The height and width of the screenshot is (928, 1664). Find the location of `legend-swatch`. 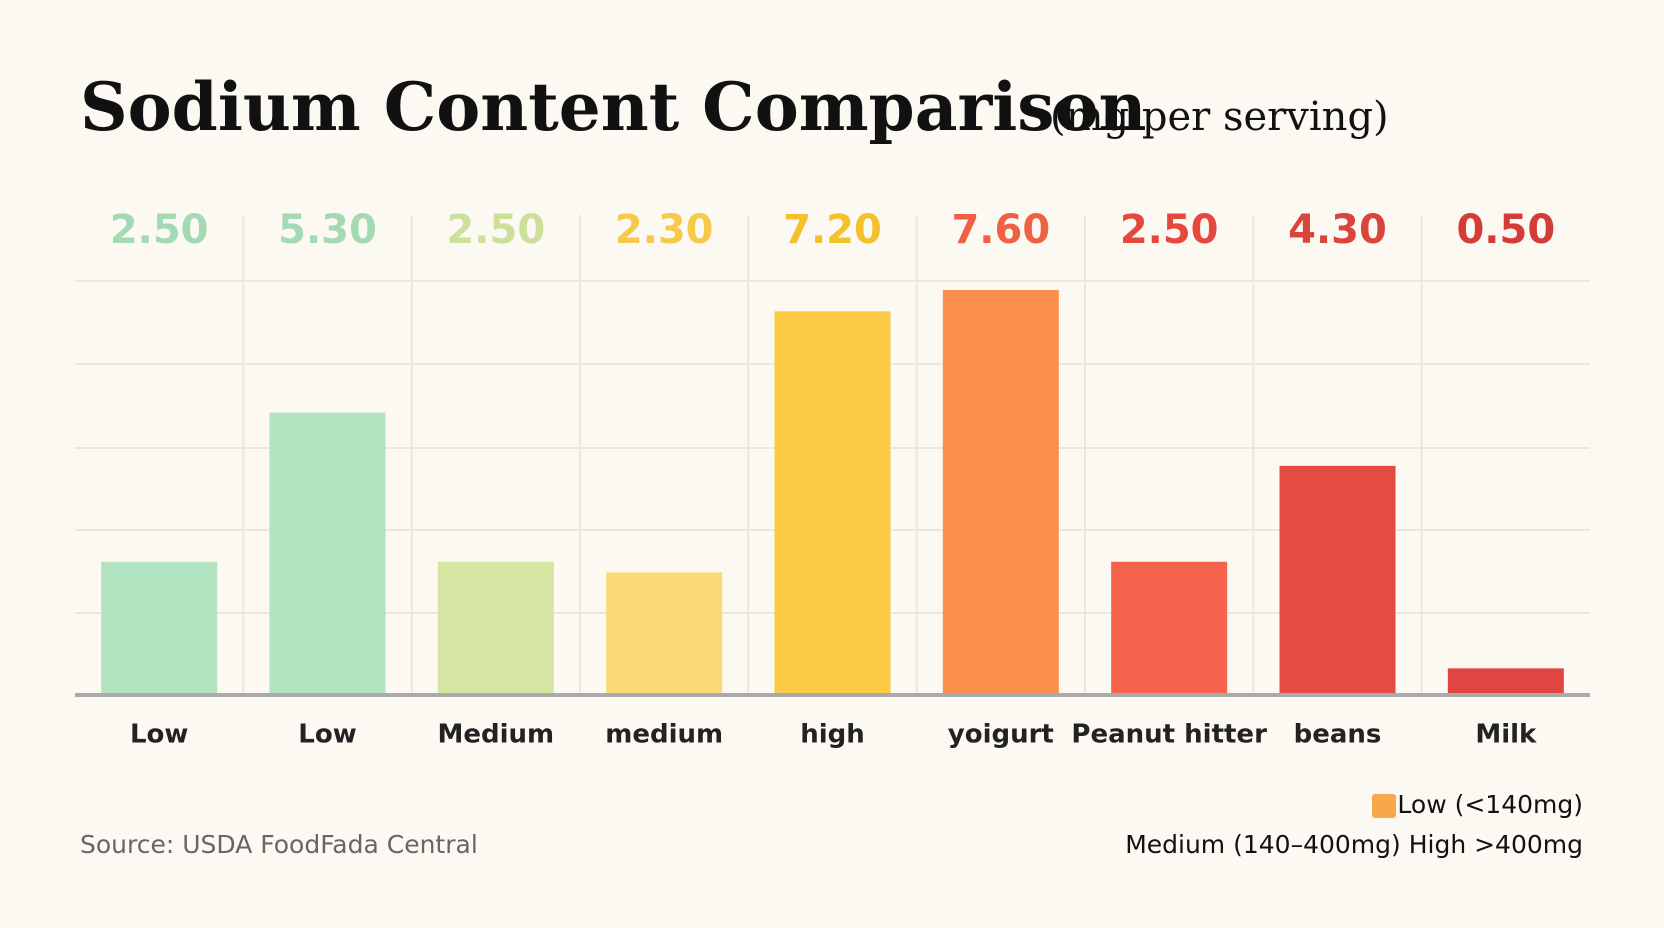

legend-swatch is located at coordinates (1384, 806).